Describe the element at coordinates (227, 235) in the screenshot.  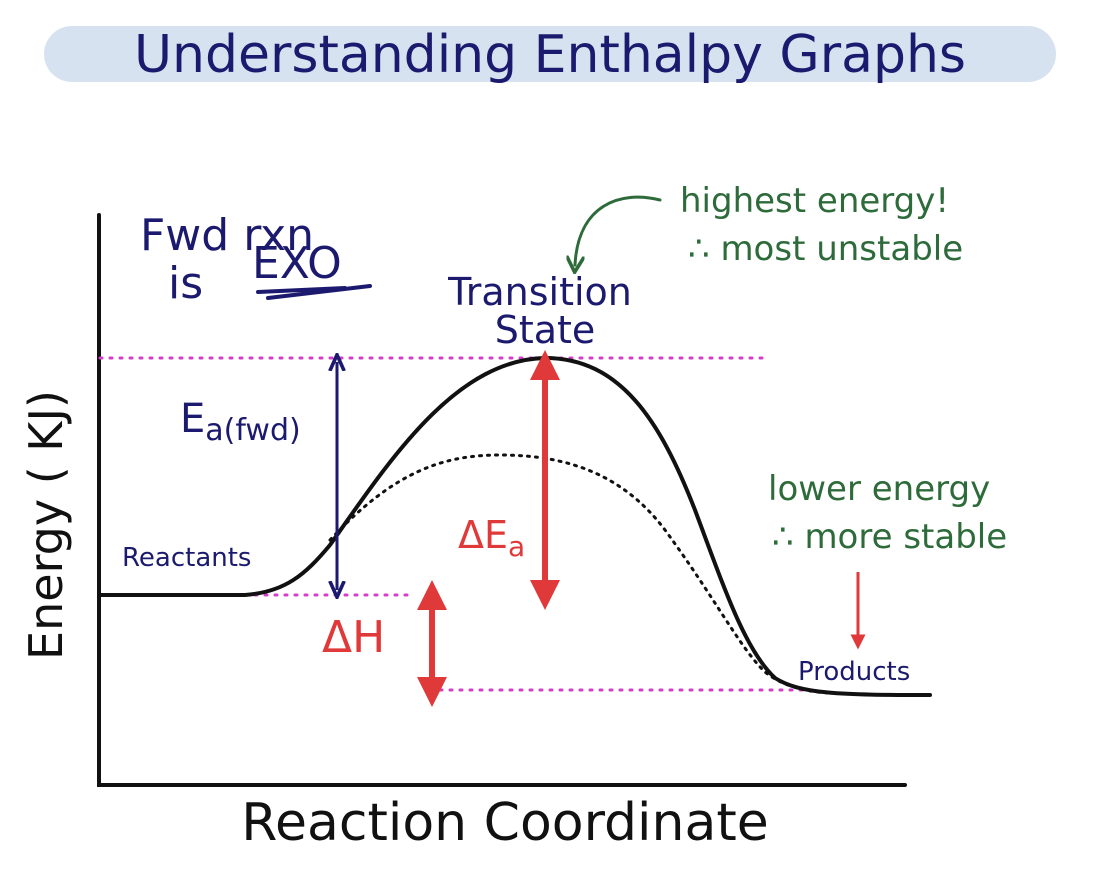
I see `forward-note-line1: Fwd rxn` at that location.